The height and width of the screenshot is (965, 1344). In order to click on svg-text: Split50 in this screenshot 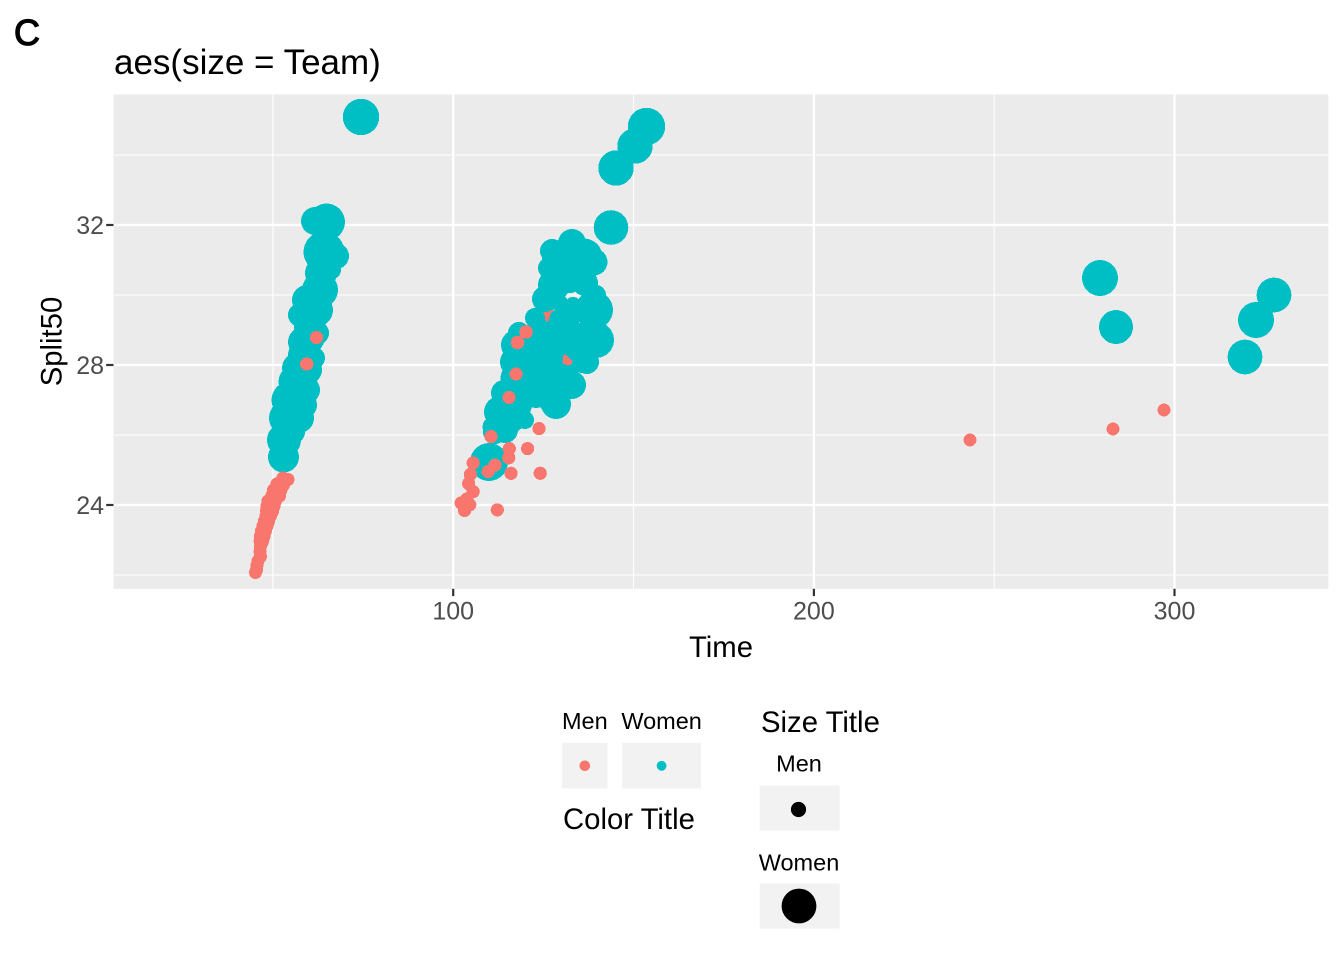, I will do `click(52, 342)`.